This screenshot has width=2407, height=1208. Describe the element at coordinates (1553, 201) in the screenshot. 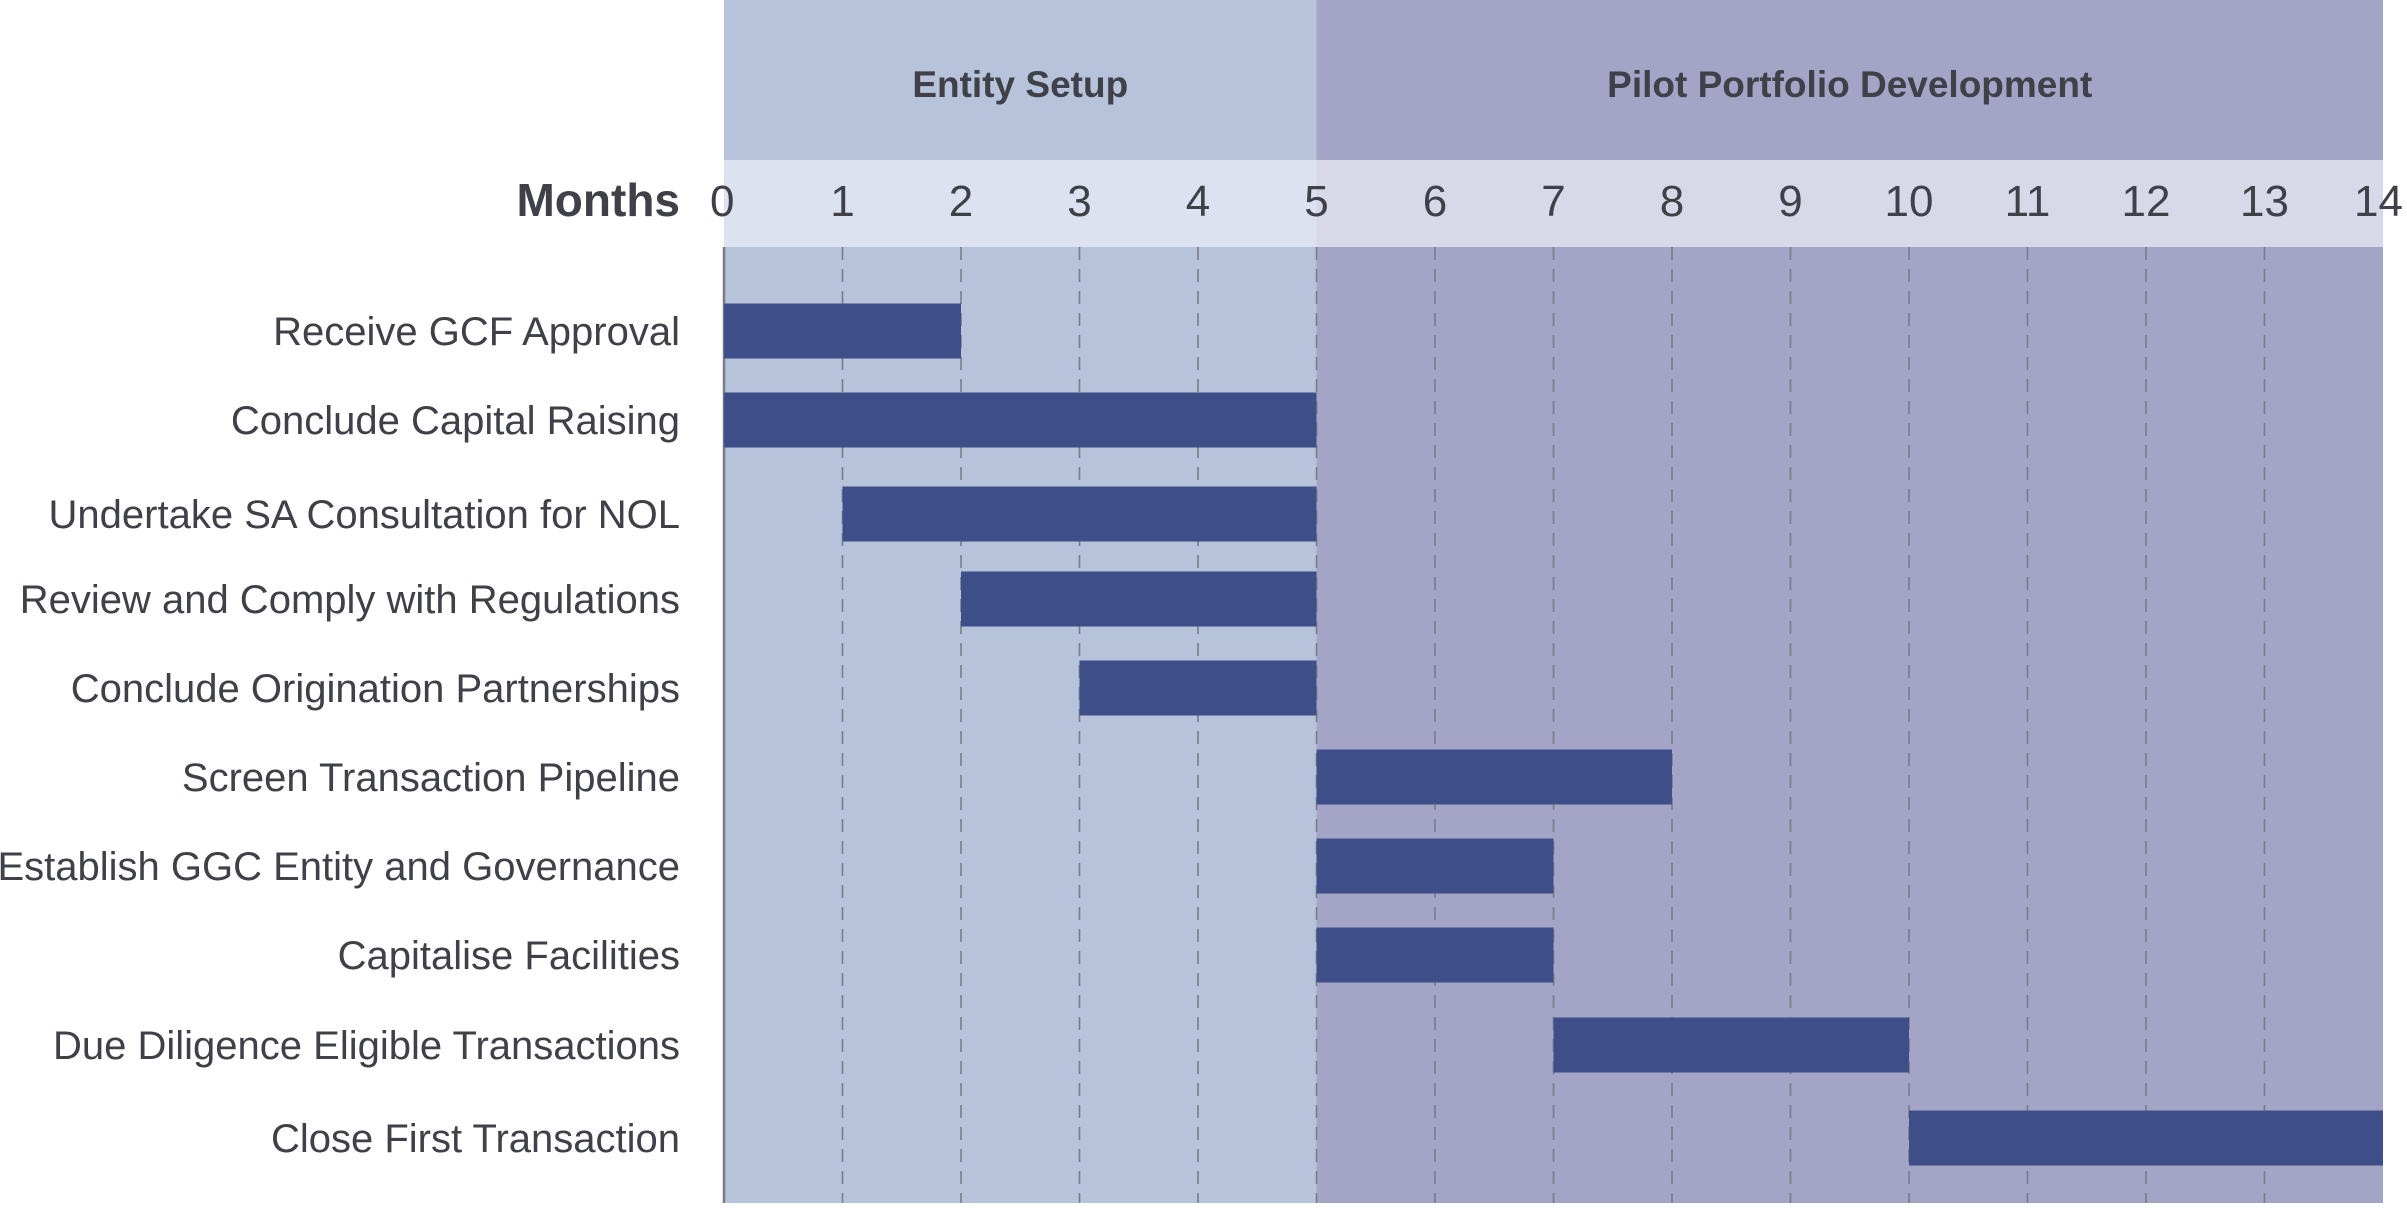

I see `x-tick-label-7: 7` at that location.